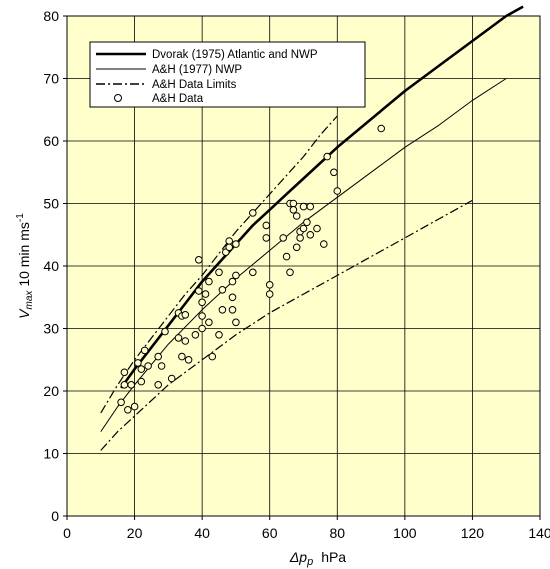 The width and height of the screenshot is (550, 569). I want to click on x-tick-label: 40, so click(202, 533).